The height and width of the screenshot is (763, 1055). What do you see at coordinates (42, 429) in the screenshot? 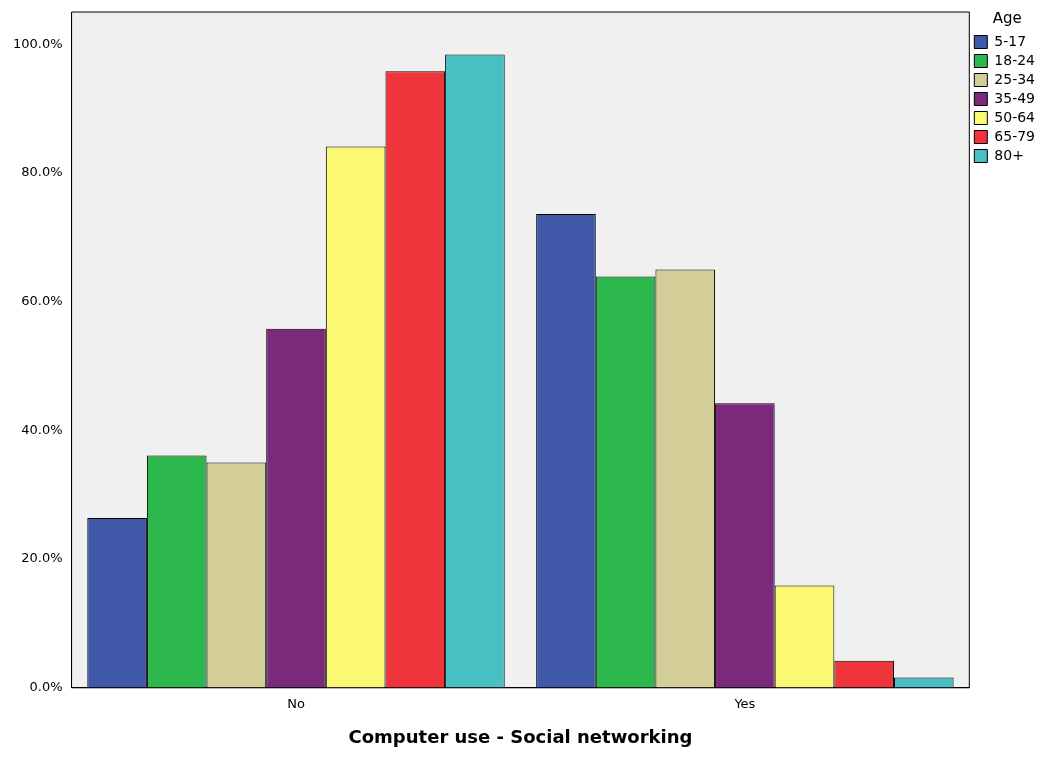
I see `y-tick-label: 40.0%` at bounding box center [42, 429].